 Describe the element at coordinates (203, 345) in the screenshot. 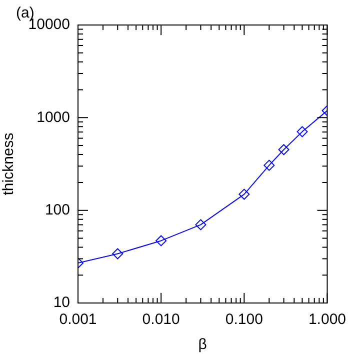

I see `x-axis-title: β` at that location.